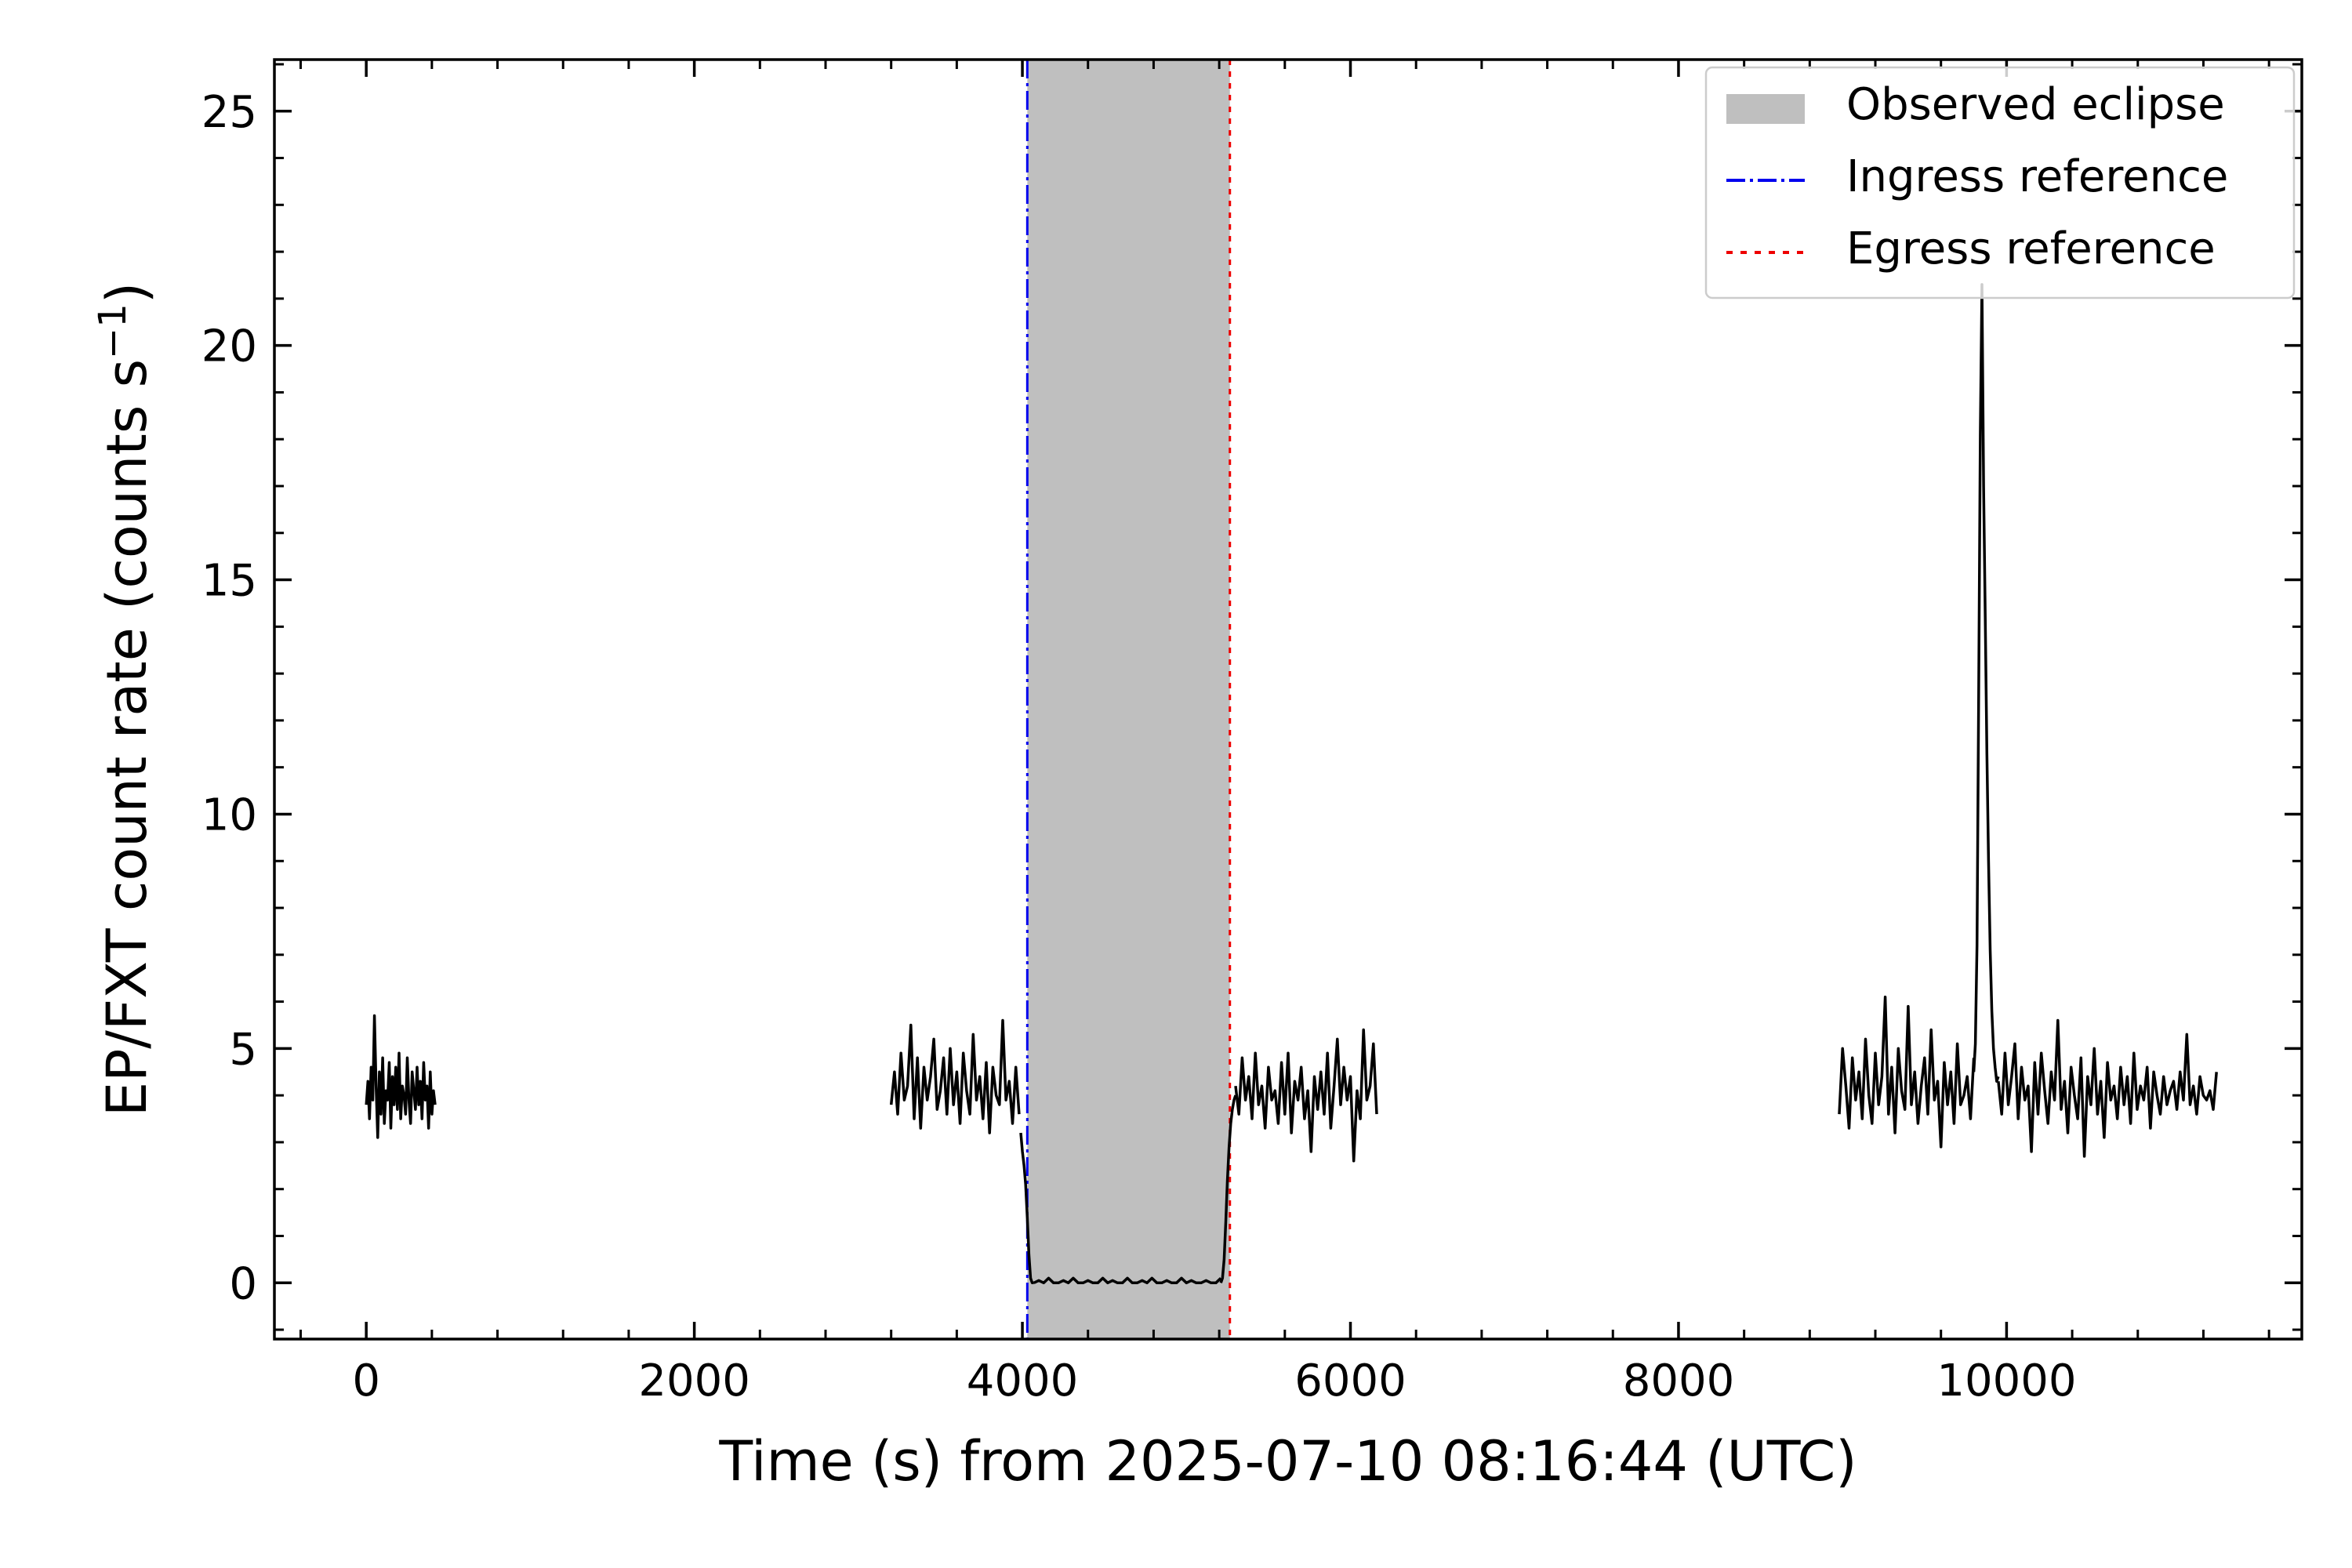 The width and height of the screenshot is (2352, 1568). I want to click on eclipse-shade, so click(1128, 699).